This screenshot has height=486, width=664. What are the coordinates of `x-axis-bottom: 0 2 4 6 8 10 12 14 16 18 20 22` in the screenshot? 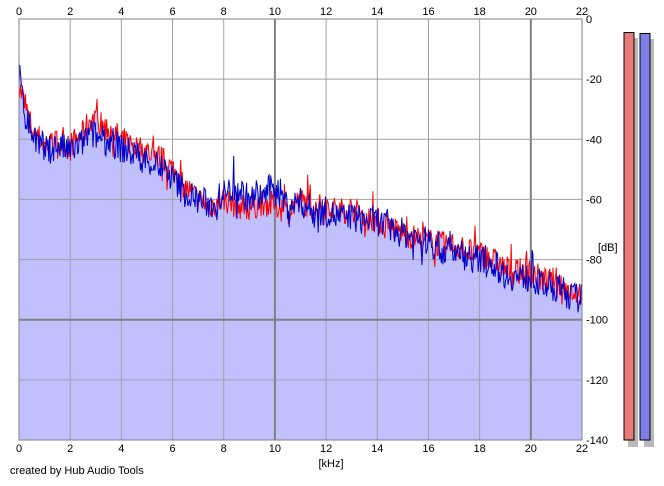 It's located at (302, 449).